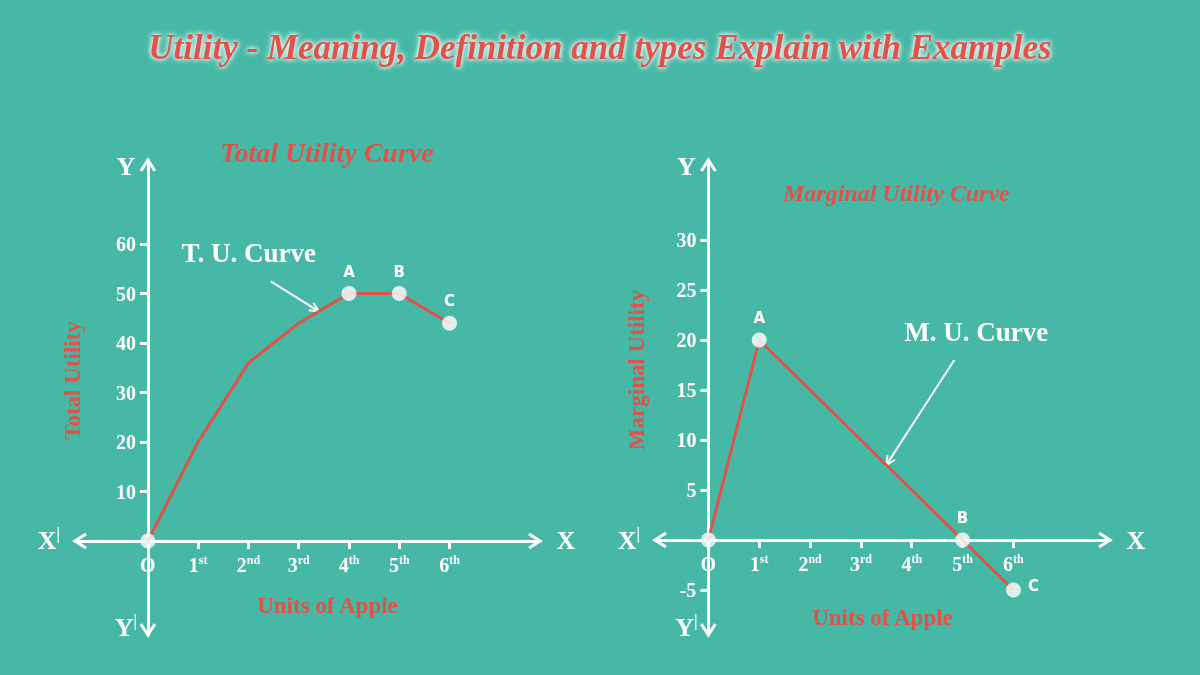  I want to click on y-tick-label: 5, so click(691, 490).